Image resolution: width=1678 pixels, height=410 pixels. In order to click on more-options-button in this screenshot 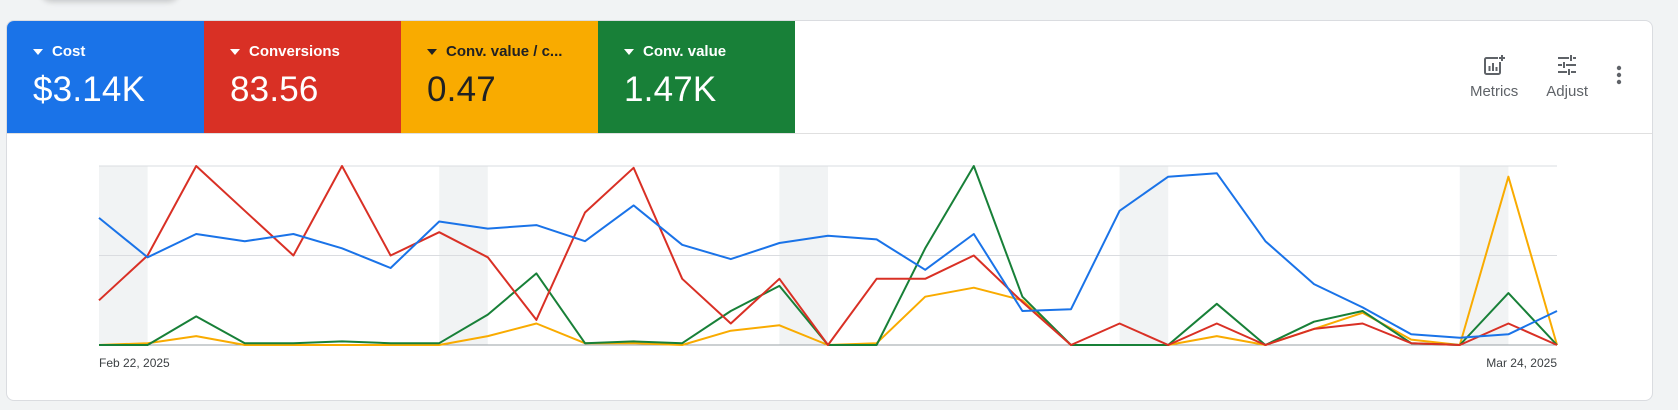, I will do `click(1619, 77)`.